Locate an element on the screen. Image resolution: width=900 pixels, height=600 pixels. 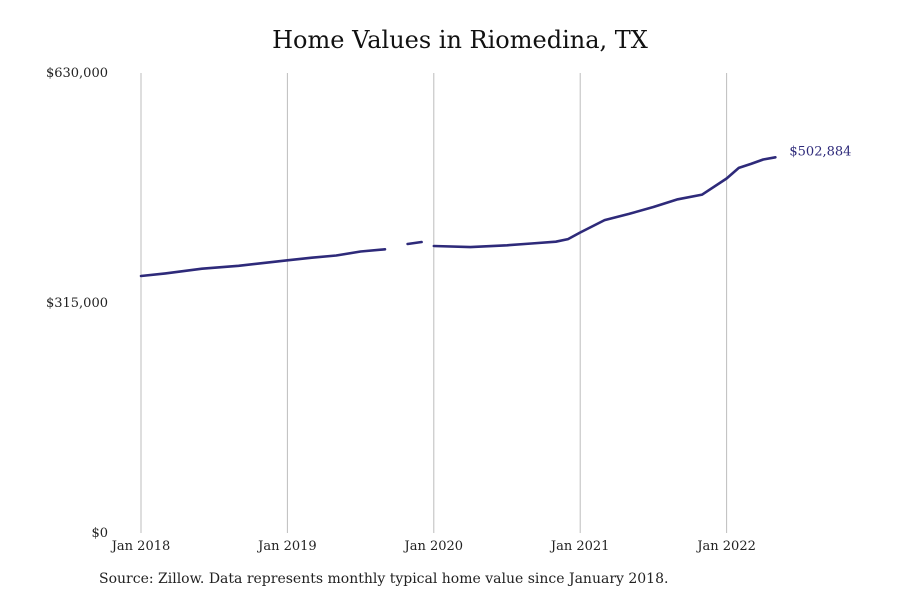
chart-title: Home Values in Riomedina, TX is located at coordinates (460, 40).